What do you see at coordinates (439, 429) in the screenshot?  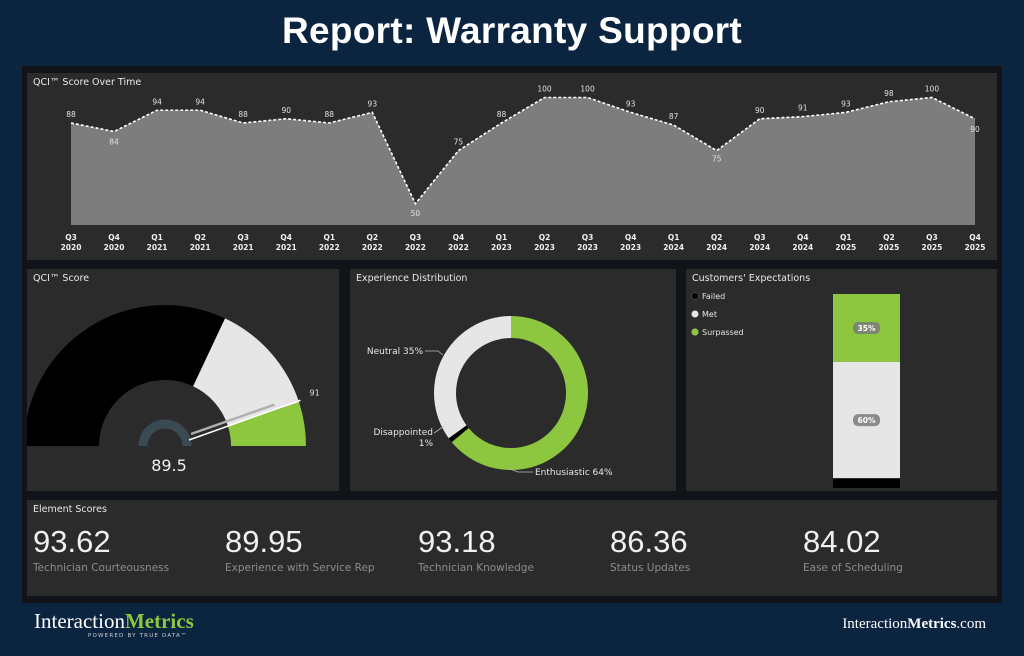 I see `disappointed-leader` at bounding box center [439, 429].